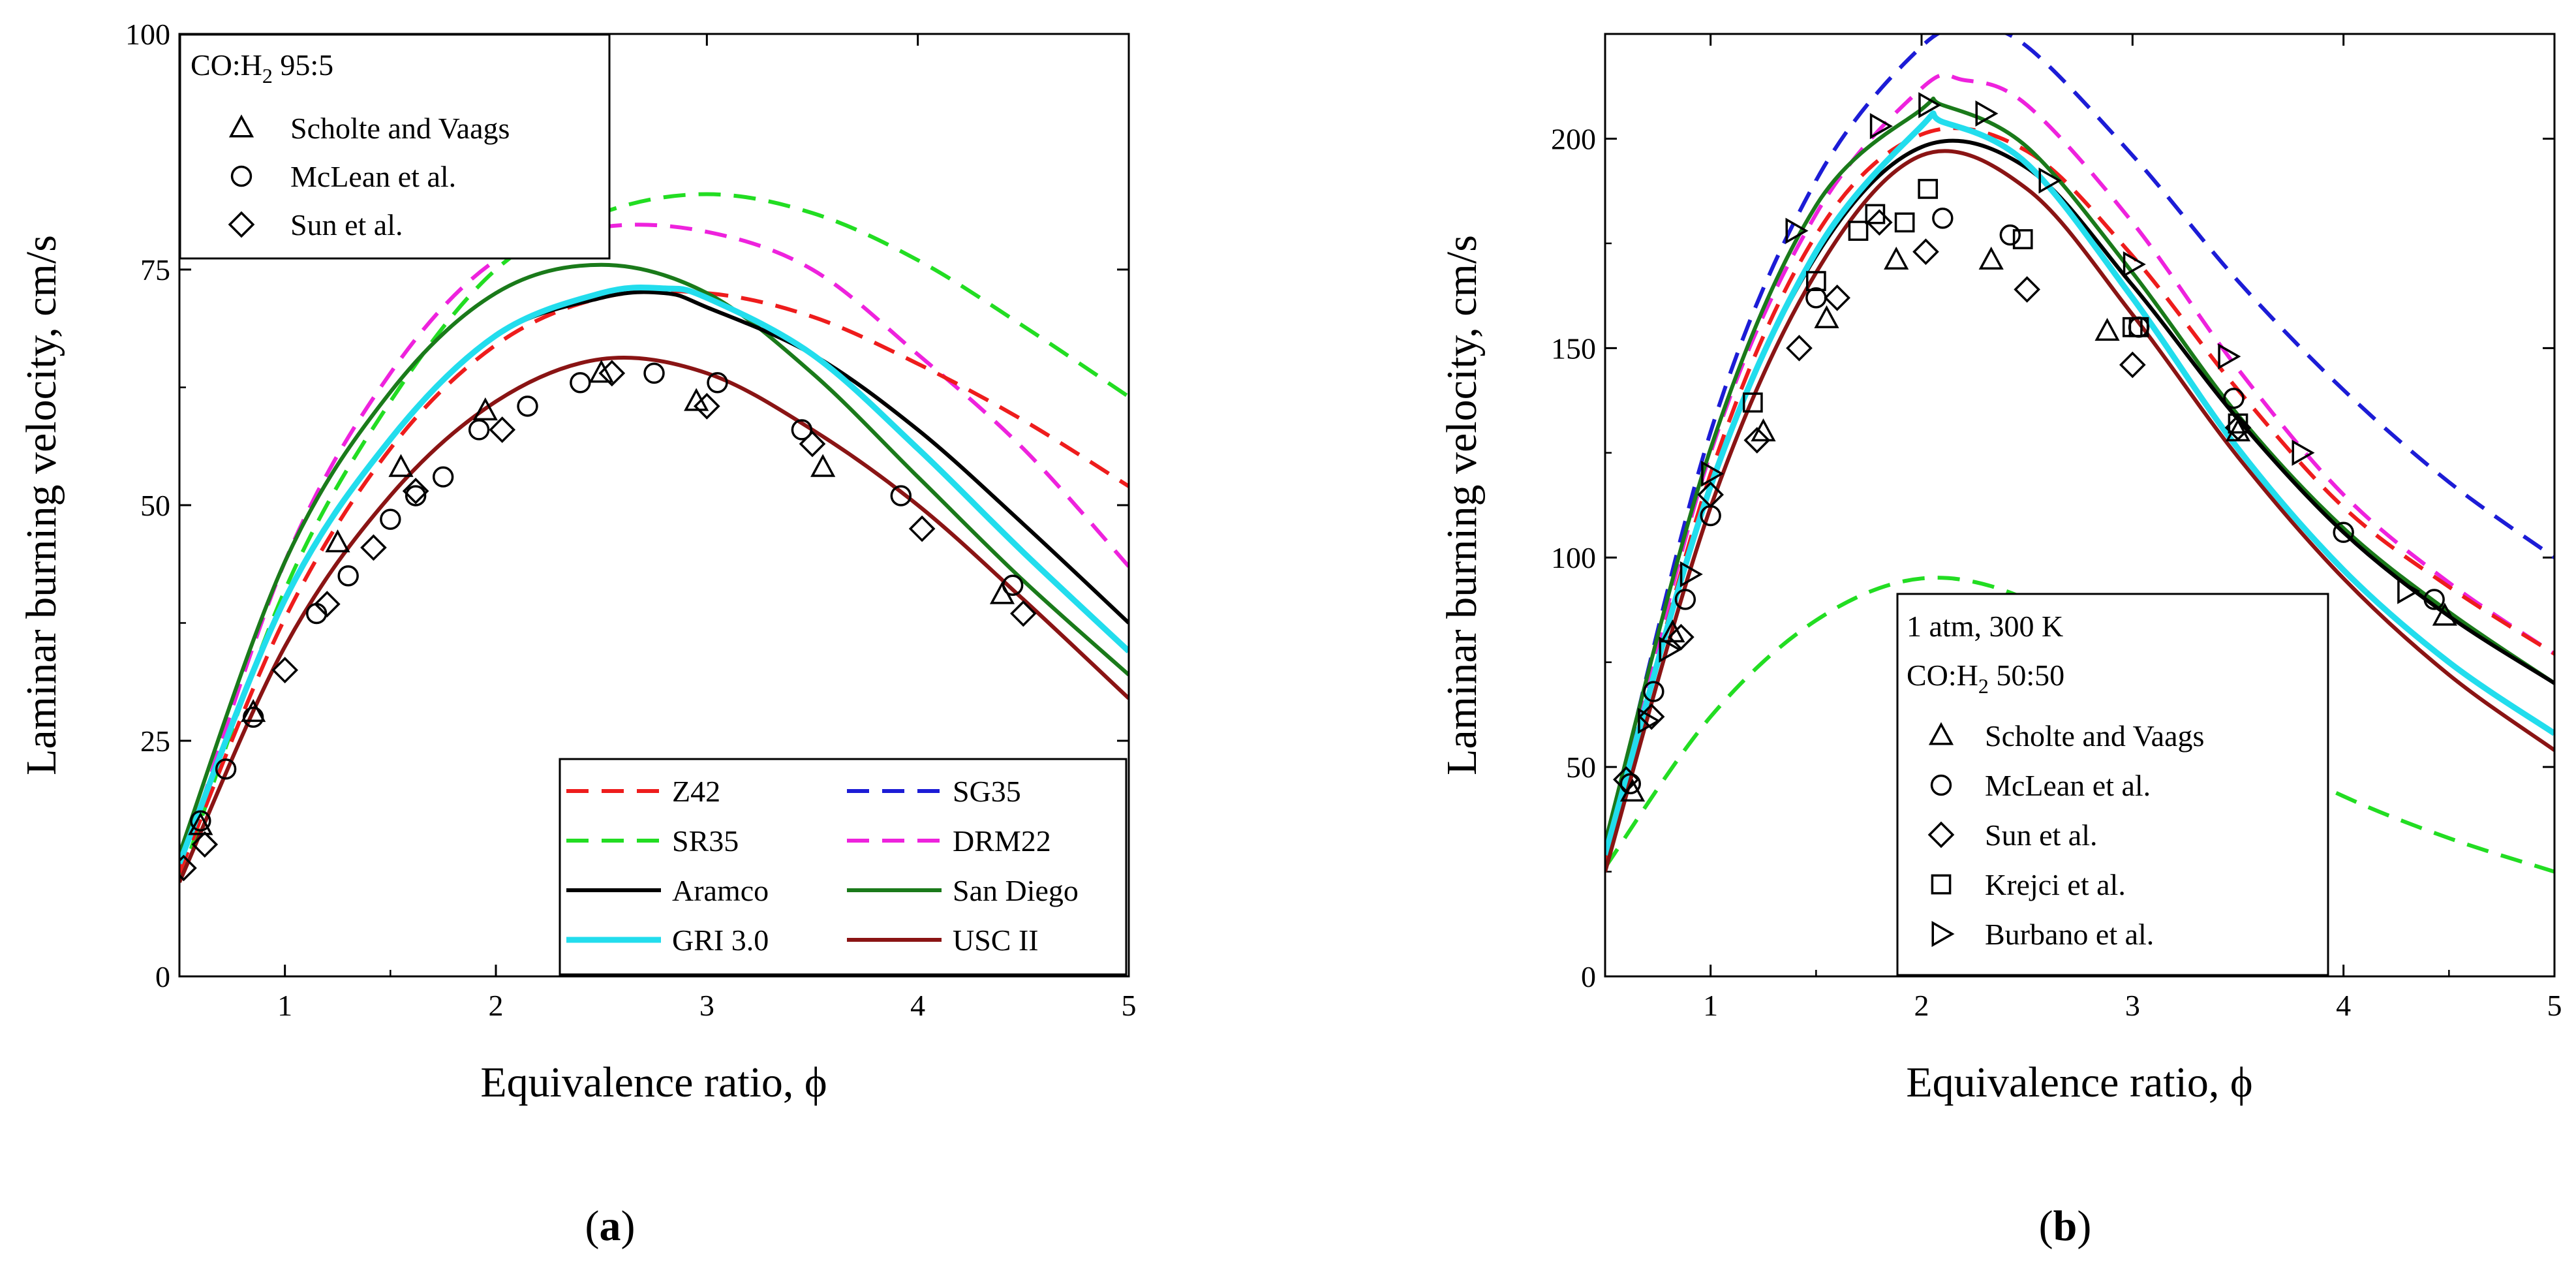 The height and width of the screenshot is (1274, 2576). What do you see at coordinates (2094, 736) in the screenshot?
I see `panel-b-legend-scholte: Scholte and Vaags` at bounding box center [2094, 736].